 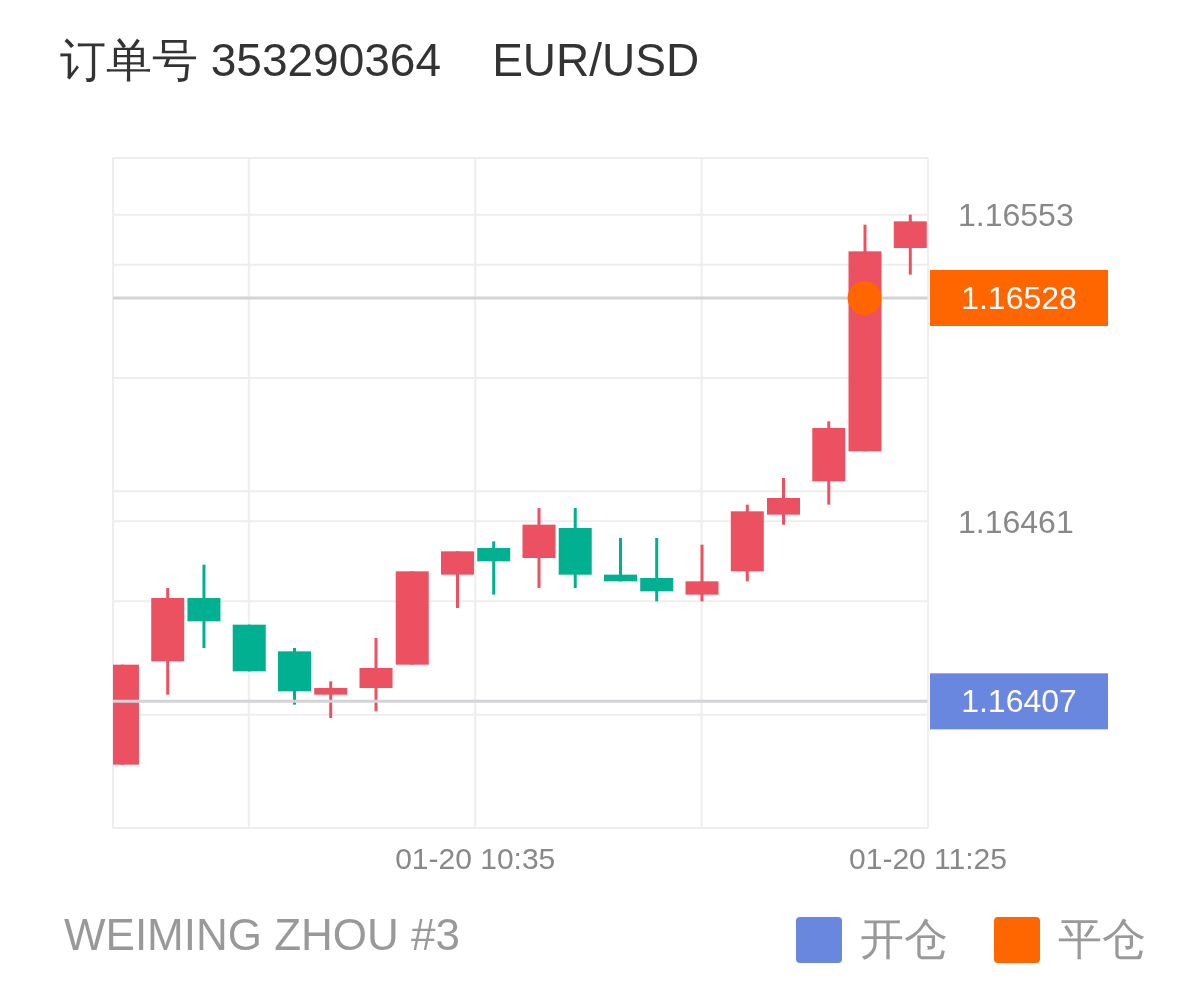 I want to click on y-tick-label: 1.16461, so click(x=1016, y=521).